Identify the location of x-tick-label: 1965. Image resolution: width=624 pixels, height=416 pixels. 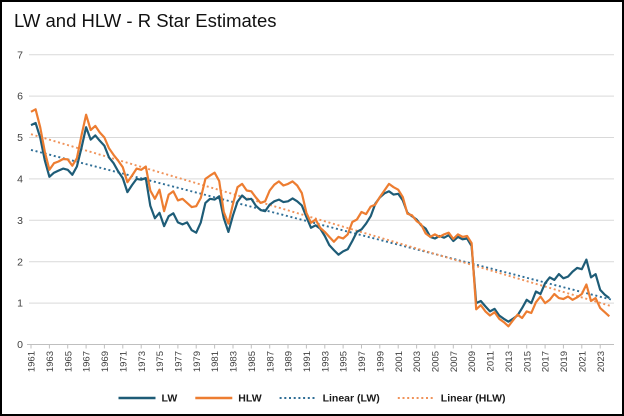
(68, 361).